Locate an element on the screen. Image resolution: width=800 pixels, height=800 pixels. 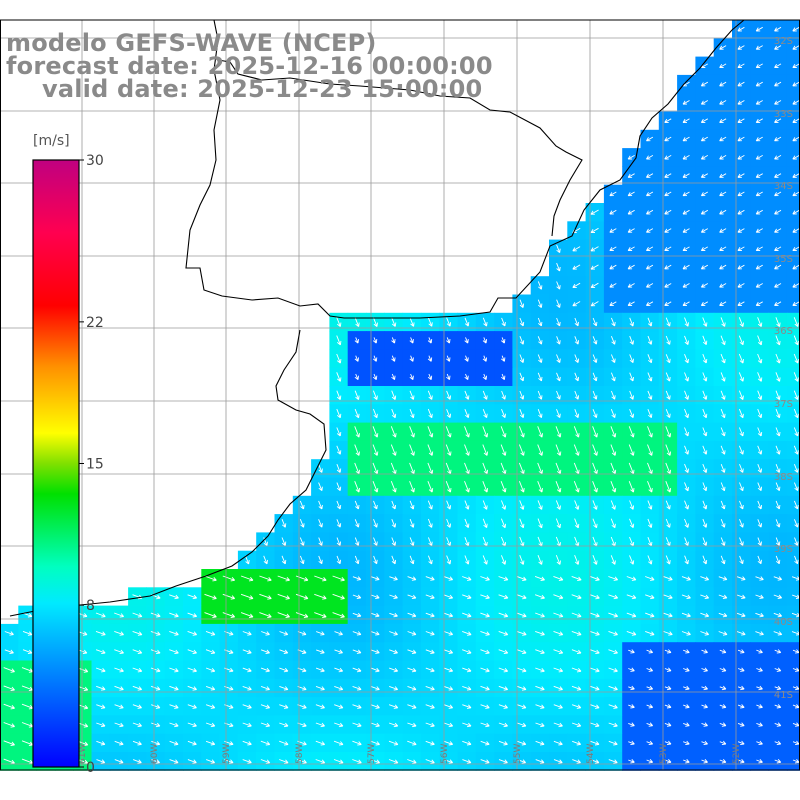
lat-label: 32S is located at coordinates (783, 41).